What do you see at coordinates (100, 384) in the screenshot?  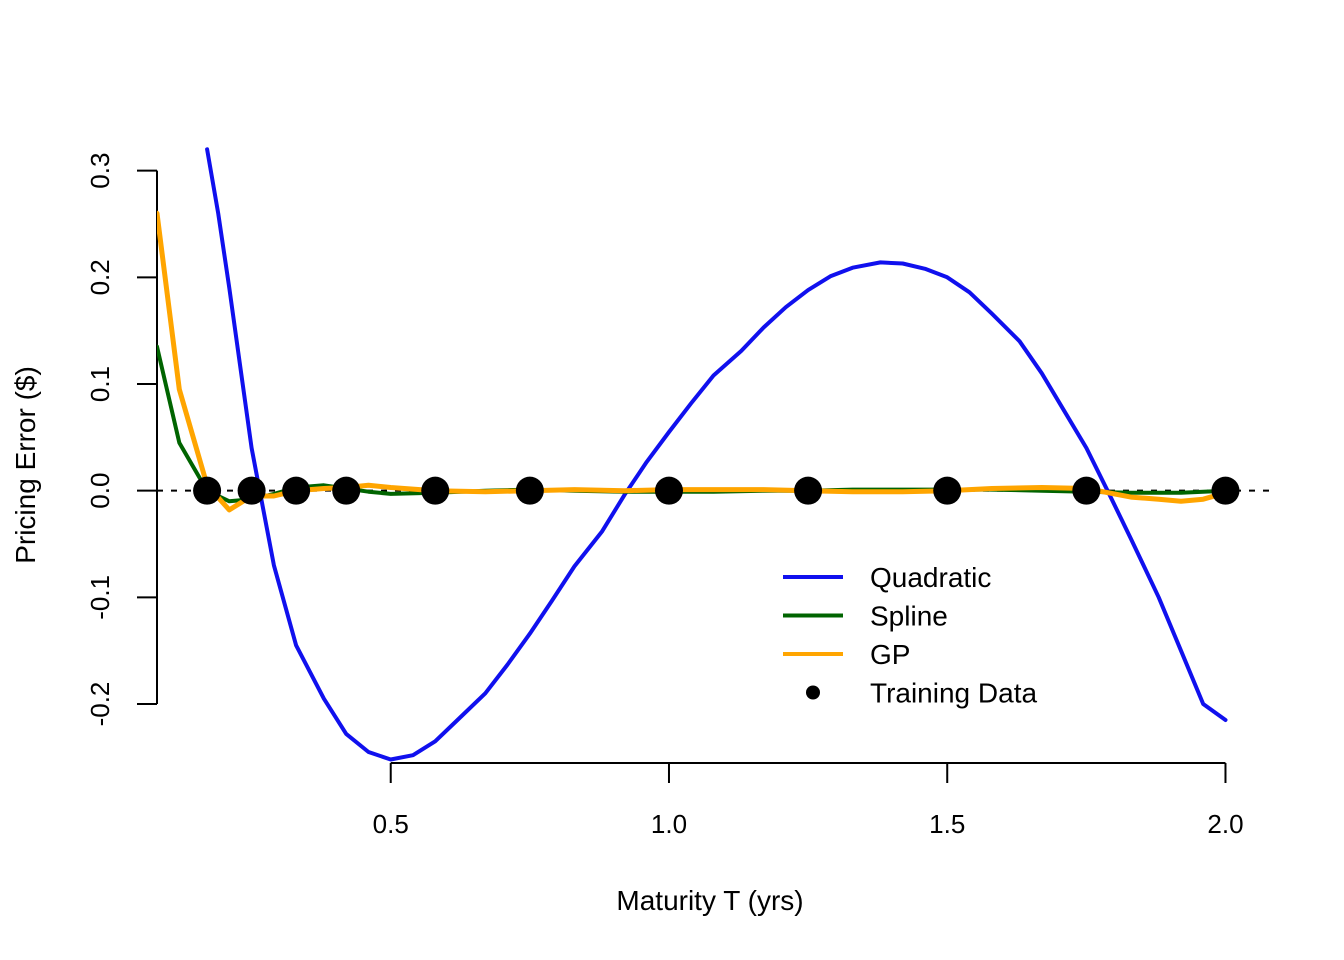 I see `y-tick-label: 0.1` at bounding box center [100, 384].